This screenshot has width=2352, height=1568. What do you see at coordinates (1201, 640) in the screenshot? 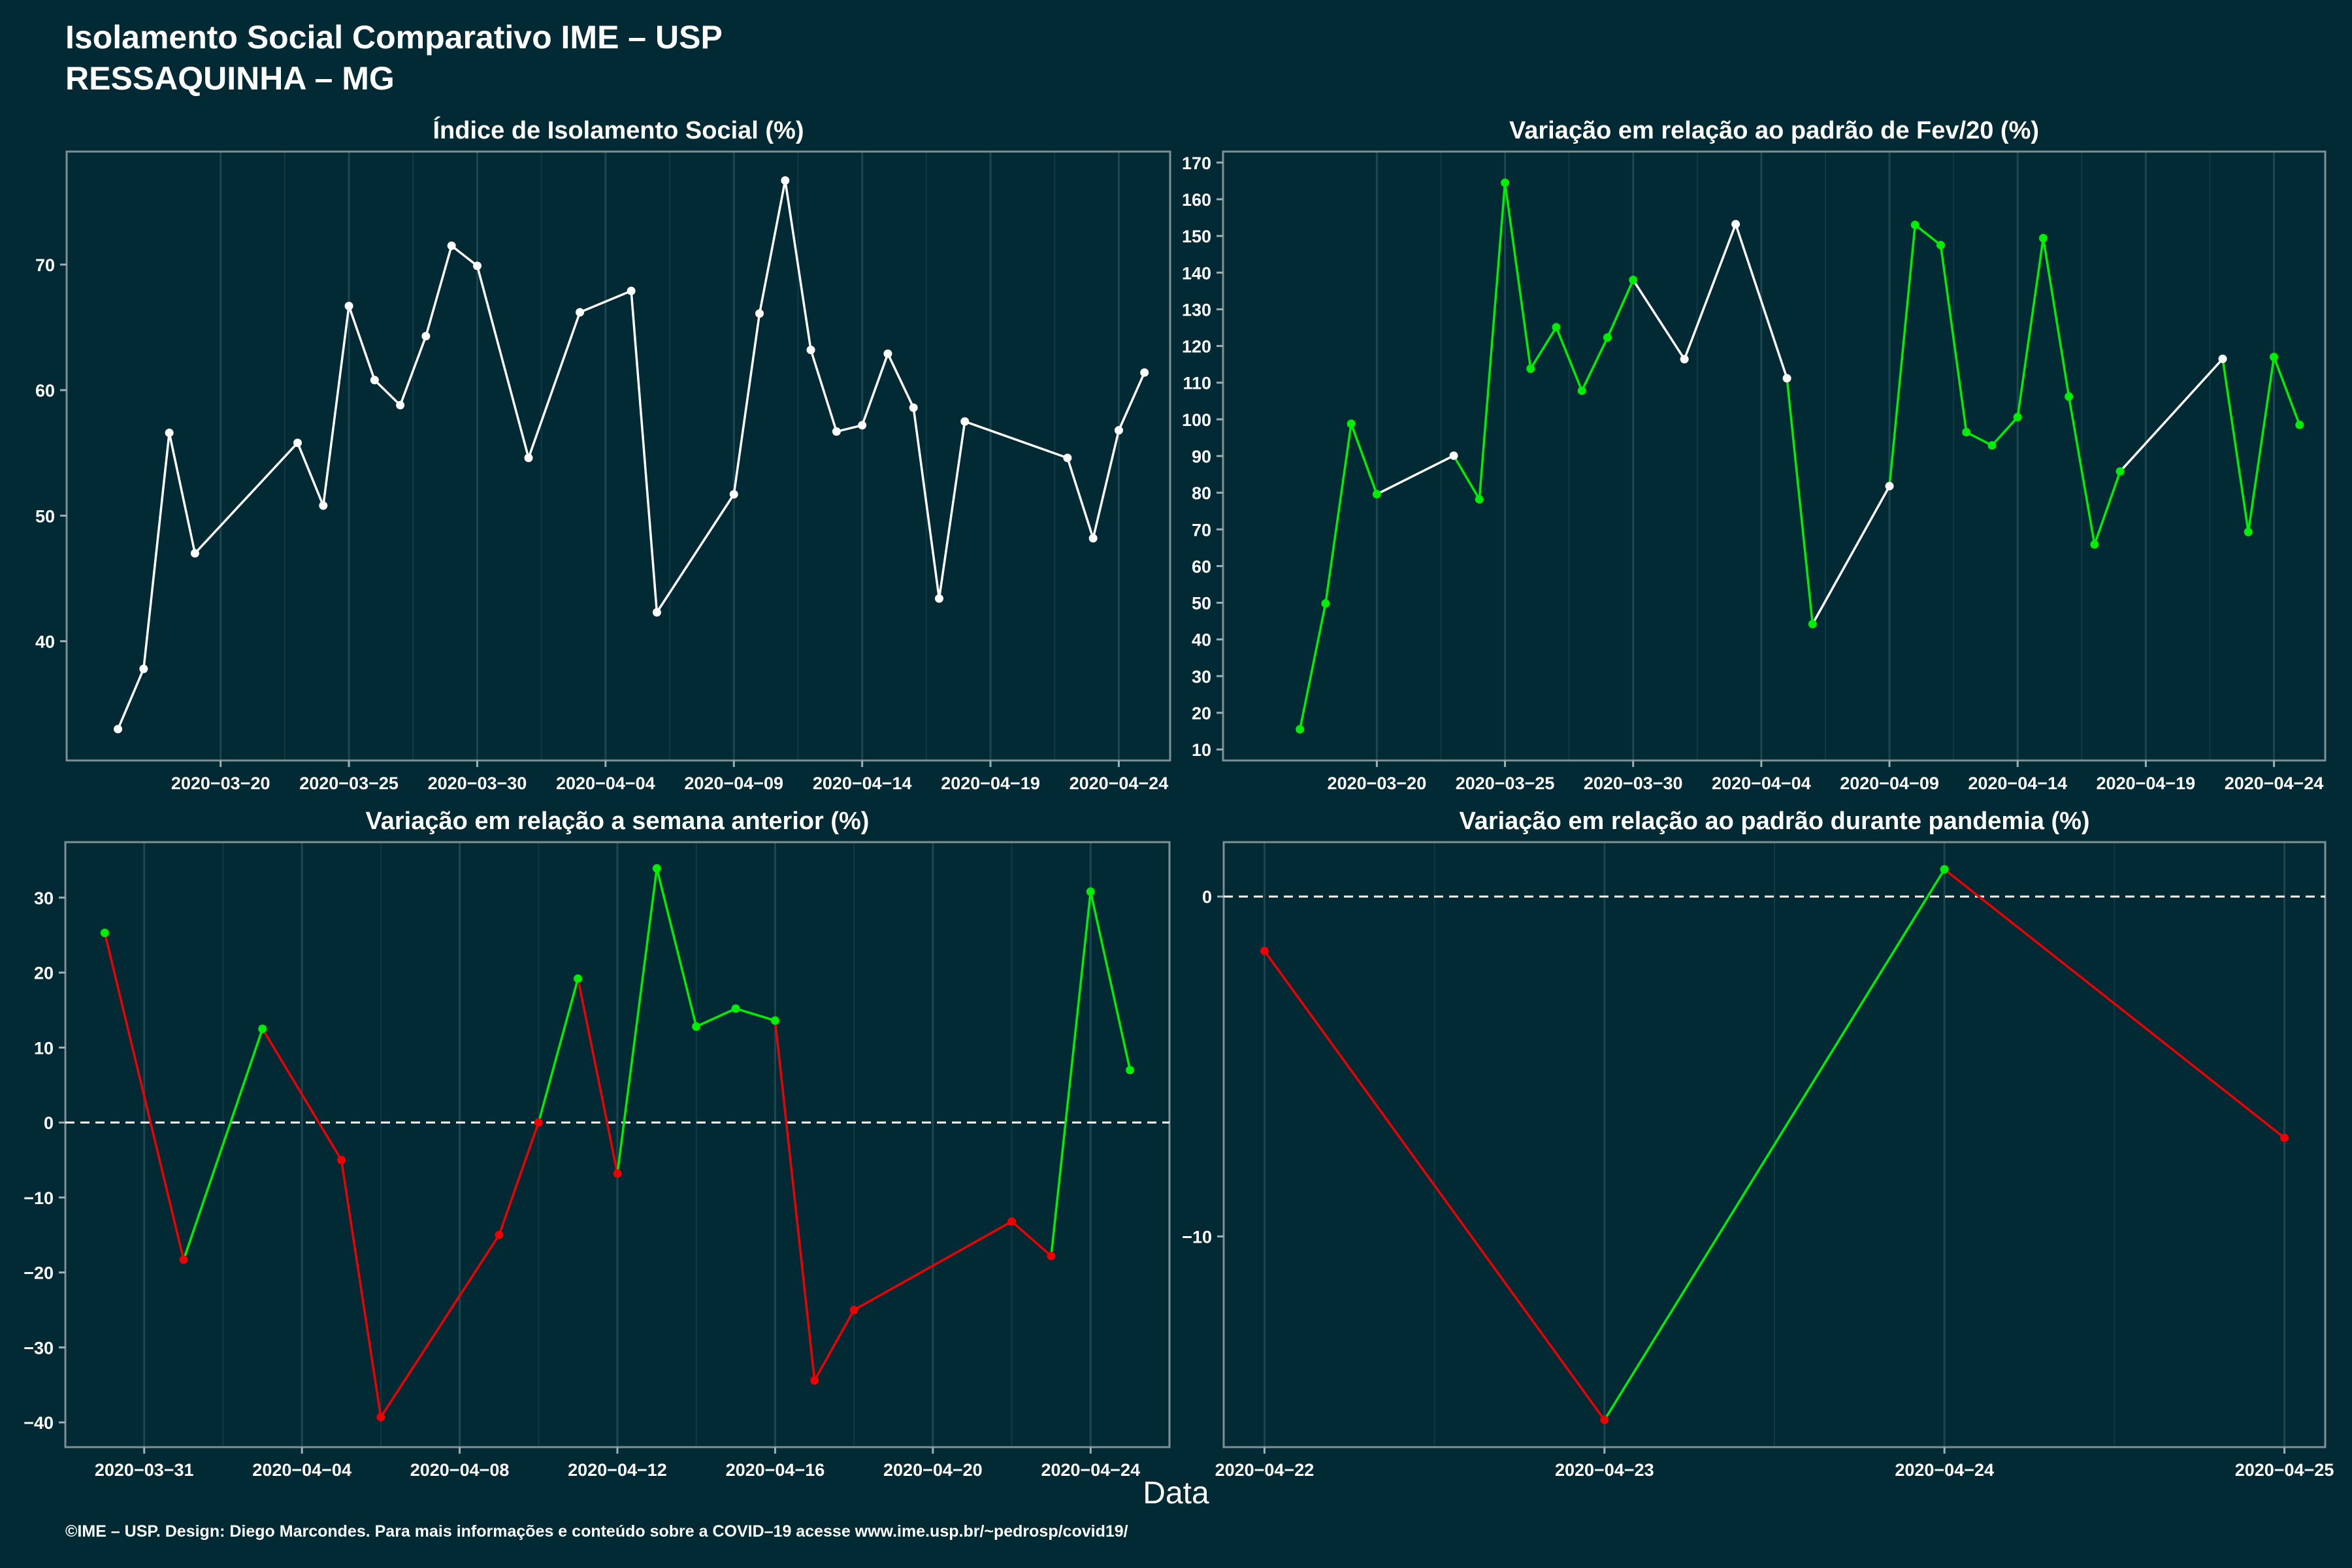
I see `y-tick-label: 40` at bounding box center [1201, 640].